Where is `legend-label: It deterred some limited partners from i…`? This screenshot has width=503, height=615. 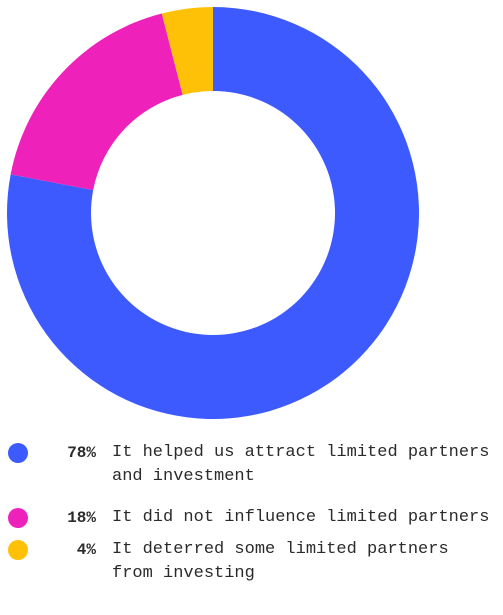 legend-label: It deterred some limited partners from i… is located at coordinates (280, 561).